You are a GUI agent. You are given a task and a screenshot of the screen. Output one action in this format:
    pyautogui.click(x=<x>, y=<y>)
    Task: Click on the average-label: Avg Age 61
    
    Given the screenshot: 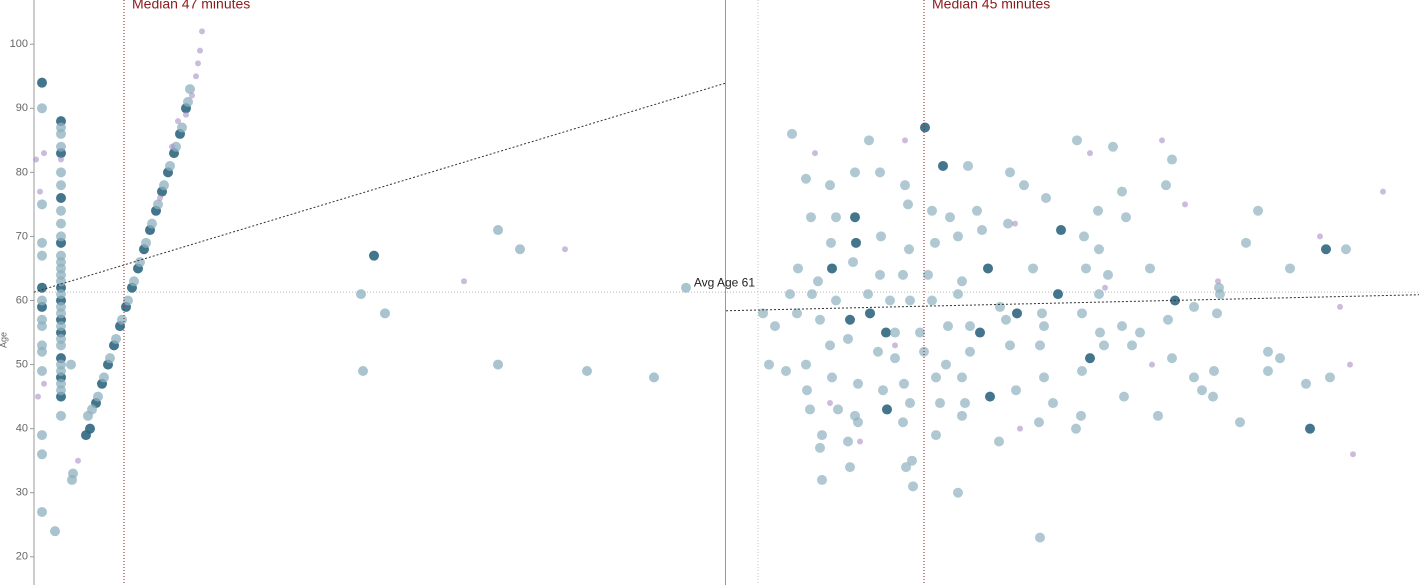 What is the action you would take?
    pyautogui.click(x=724, y=282)
    